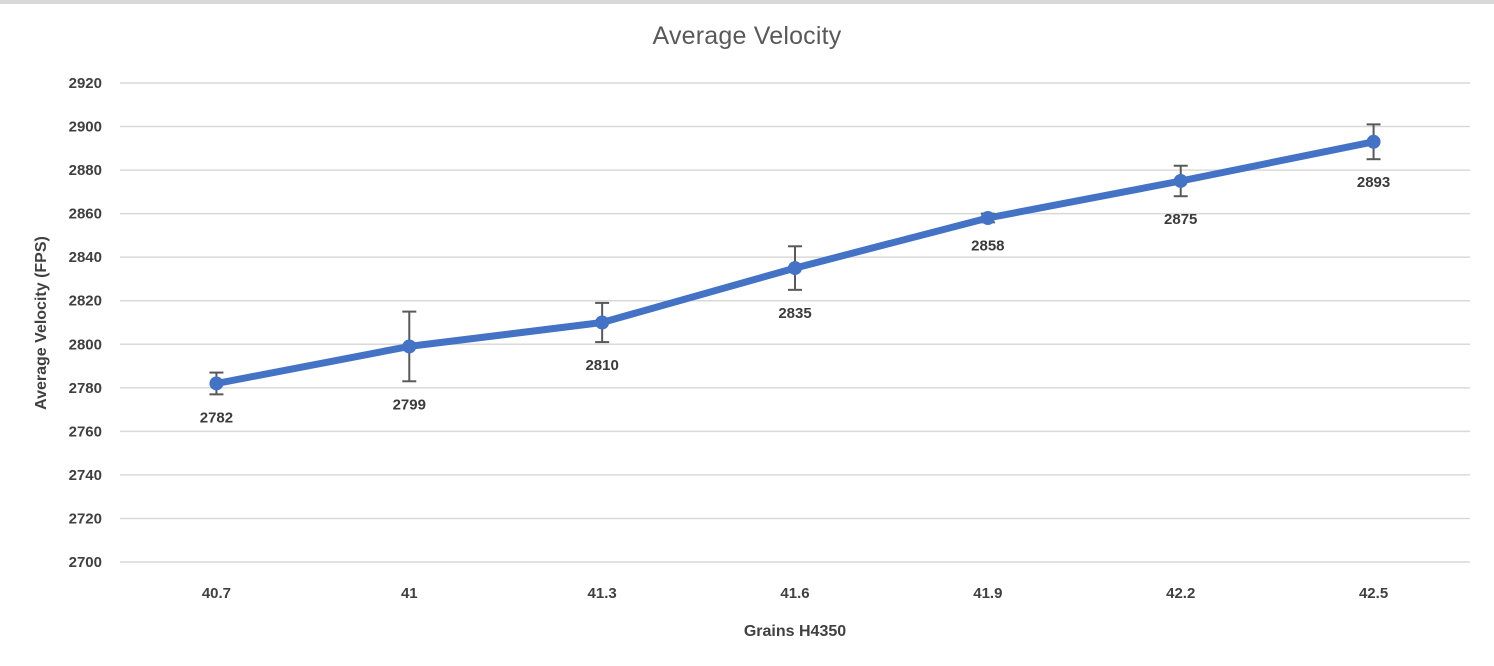 The width and height of the screenshot is (1494, 666). I want to click on x-tick-label: 42.2, so click(1180, 593).